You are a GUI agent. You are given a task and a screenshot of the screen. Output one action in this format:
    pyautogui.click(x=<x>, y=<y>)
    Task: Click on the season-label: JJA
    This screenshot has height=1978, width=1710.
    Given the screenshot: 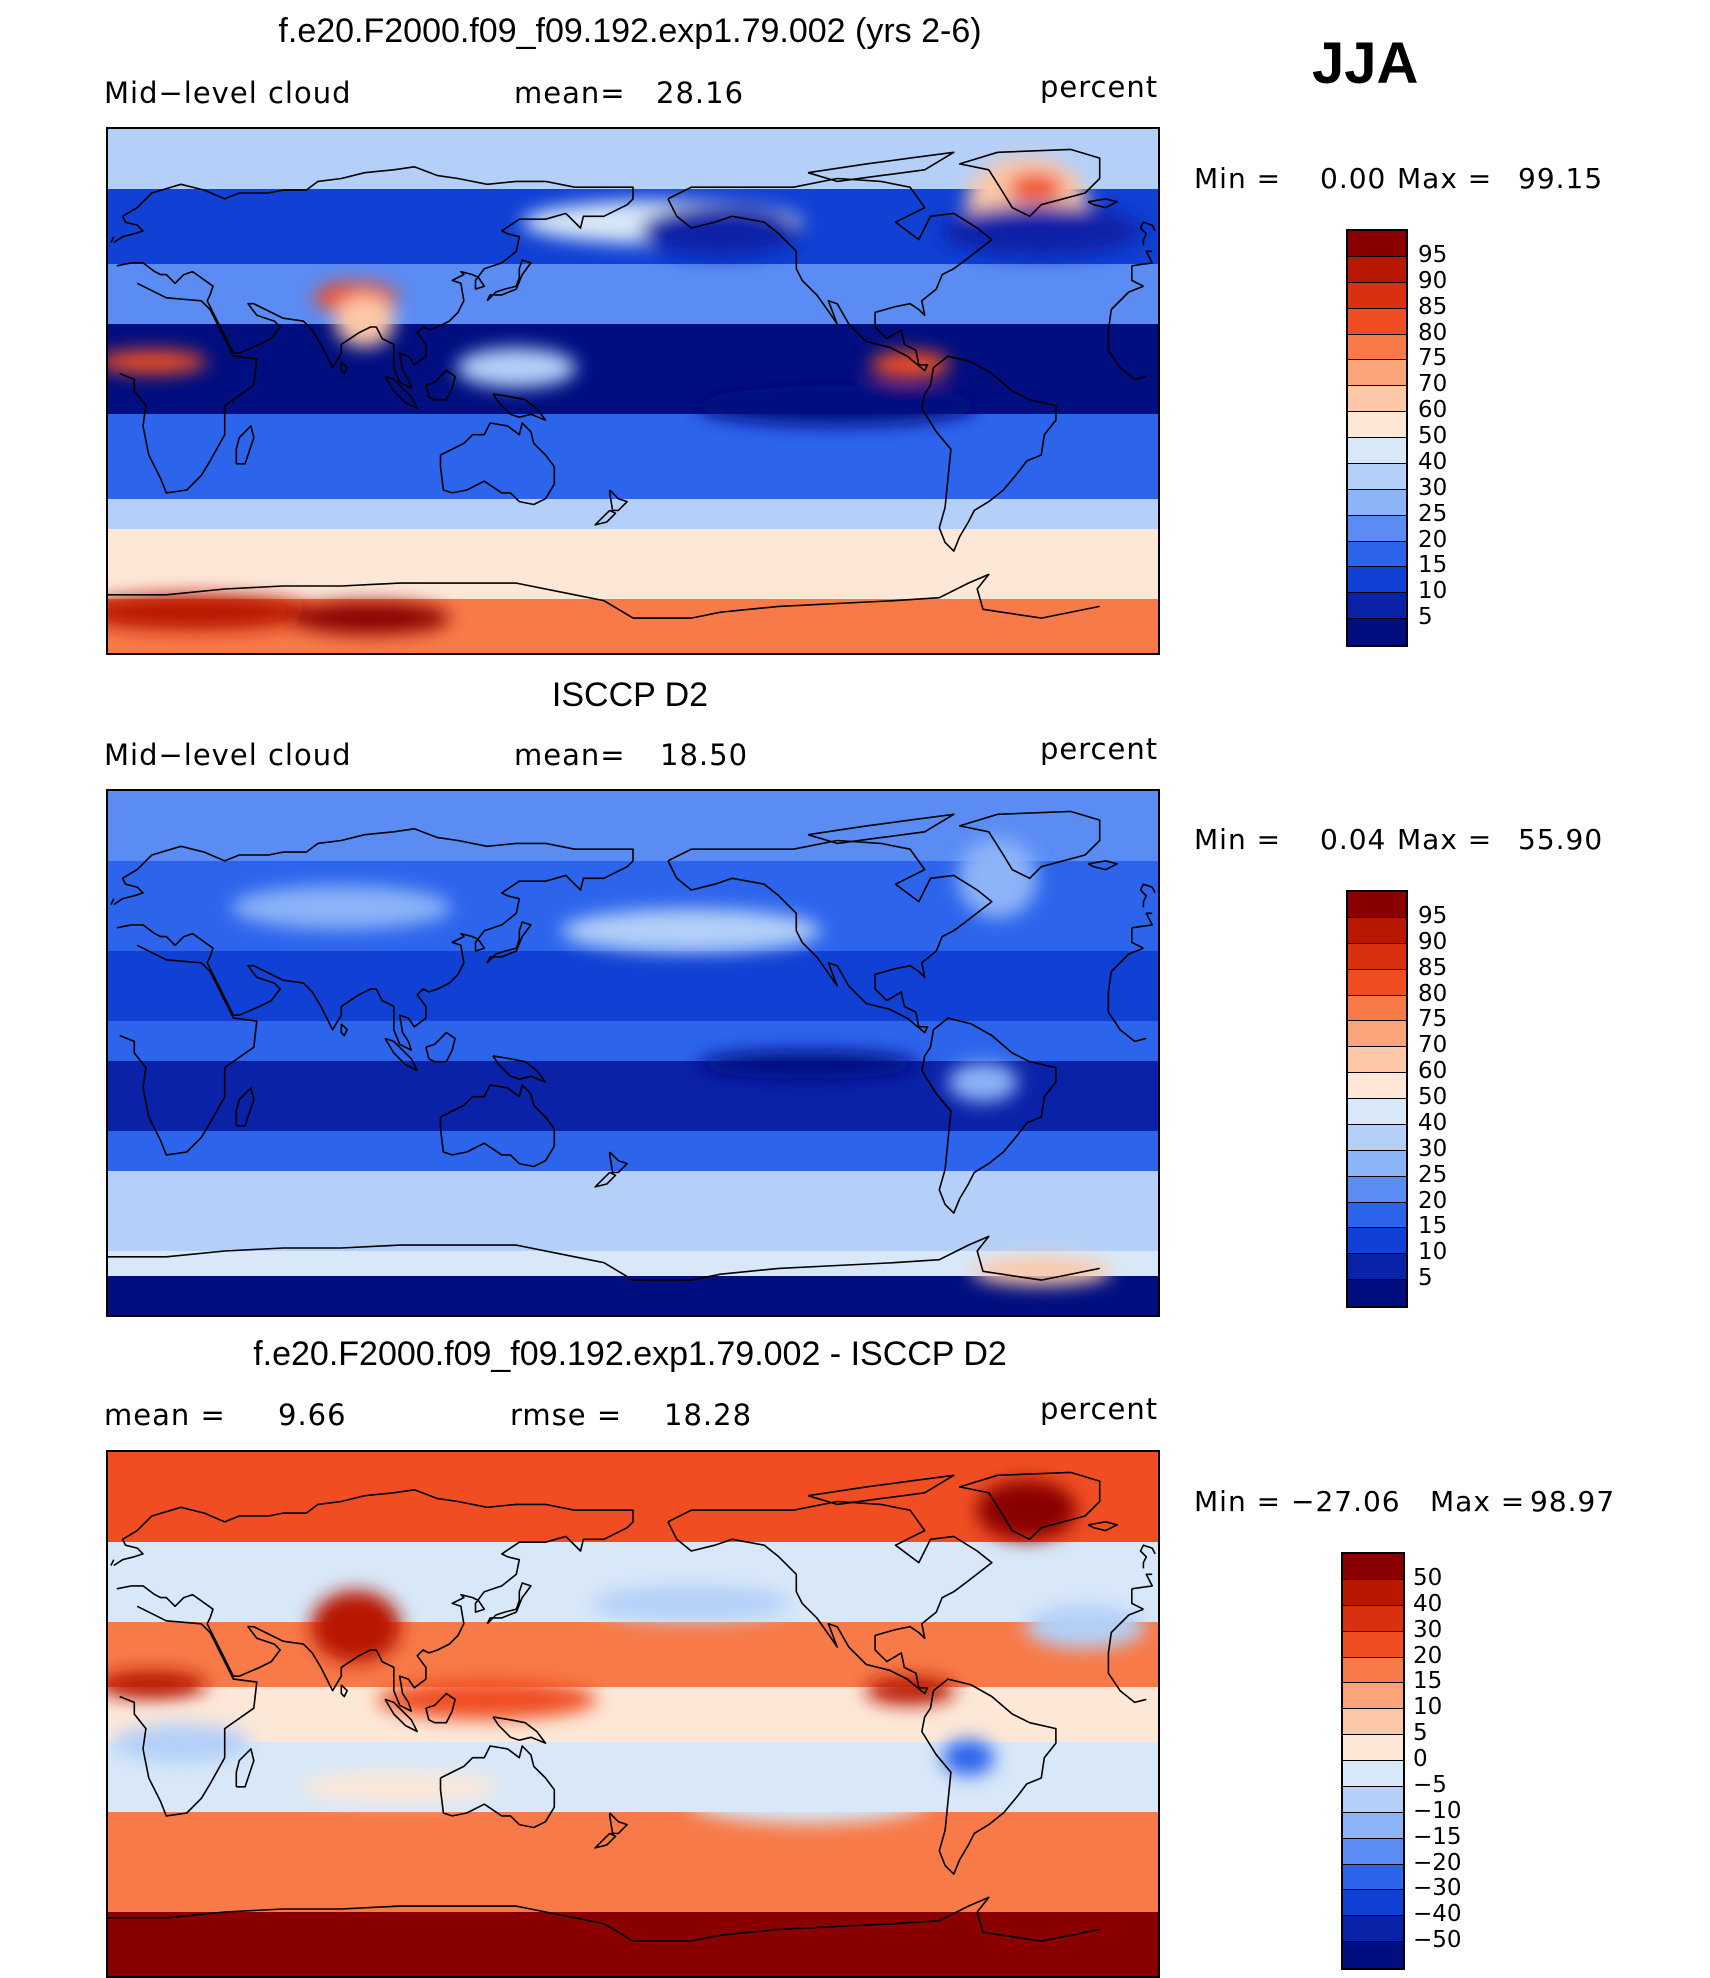 What is the action you would take?
    pyautogui.click(x=1365, y=63)
    